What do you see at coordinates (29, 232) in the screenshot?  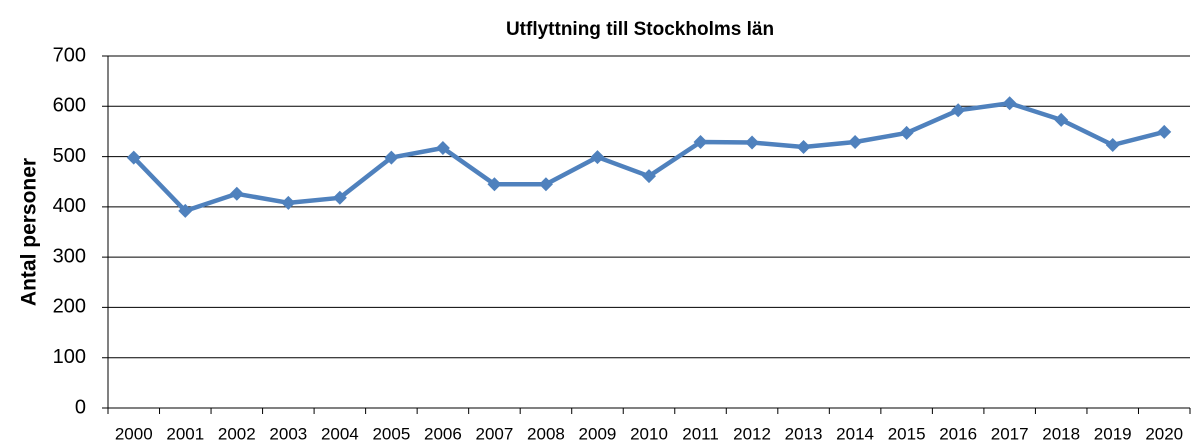 I see `y-axis-label: Antal personer` at bounding box center [29, 232].